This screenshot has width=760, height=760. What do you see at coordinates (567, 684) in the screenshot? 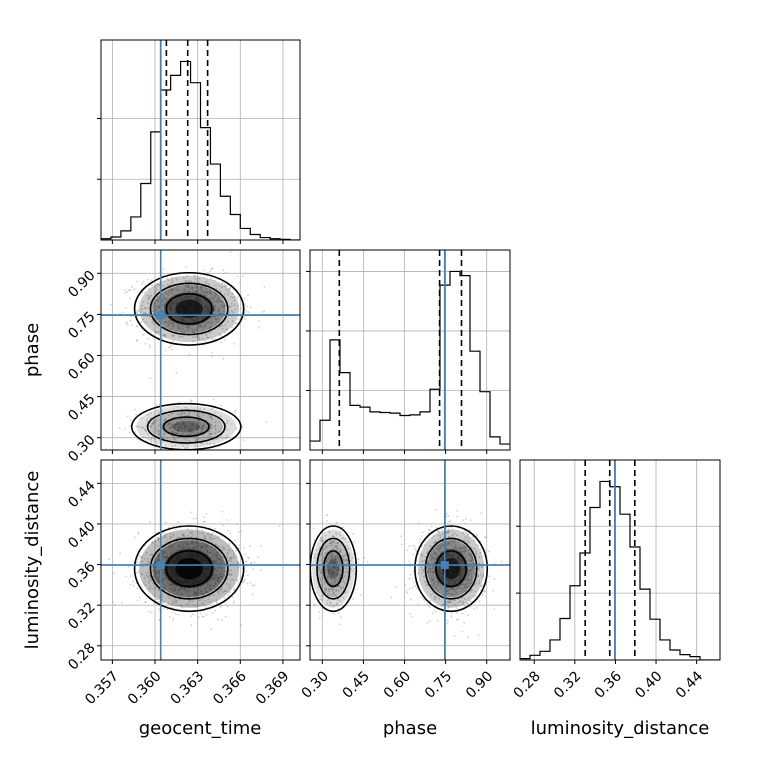
I see `xtick-label: 0.32` at bounding box center [567, 684].